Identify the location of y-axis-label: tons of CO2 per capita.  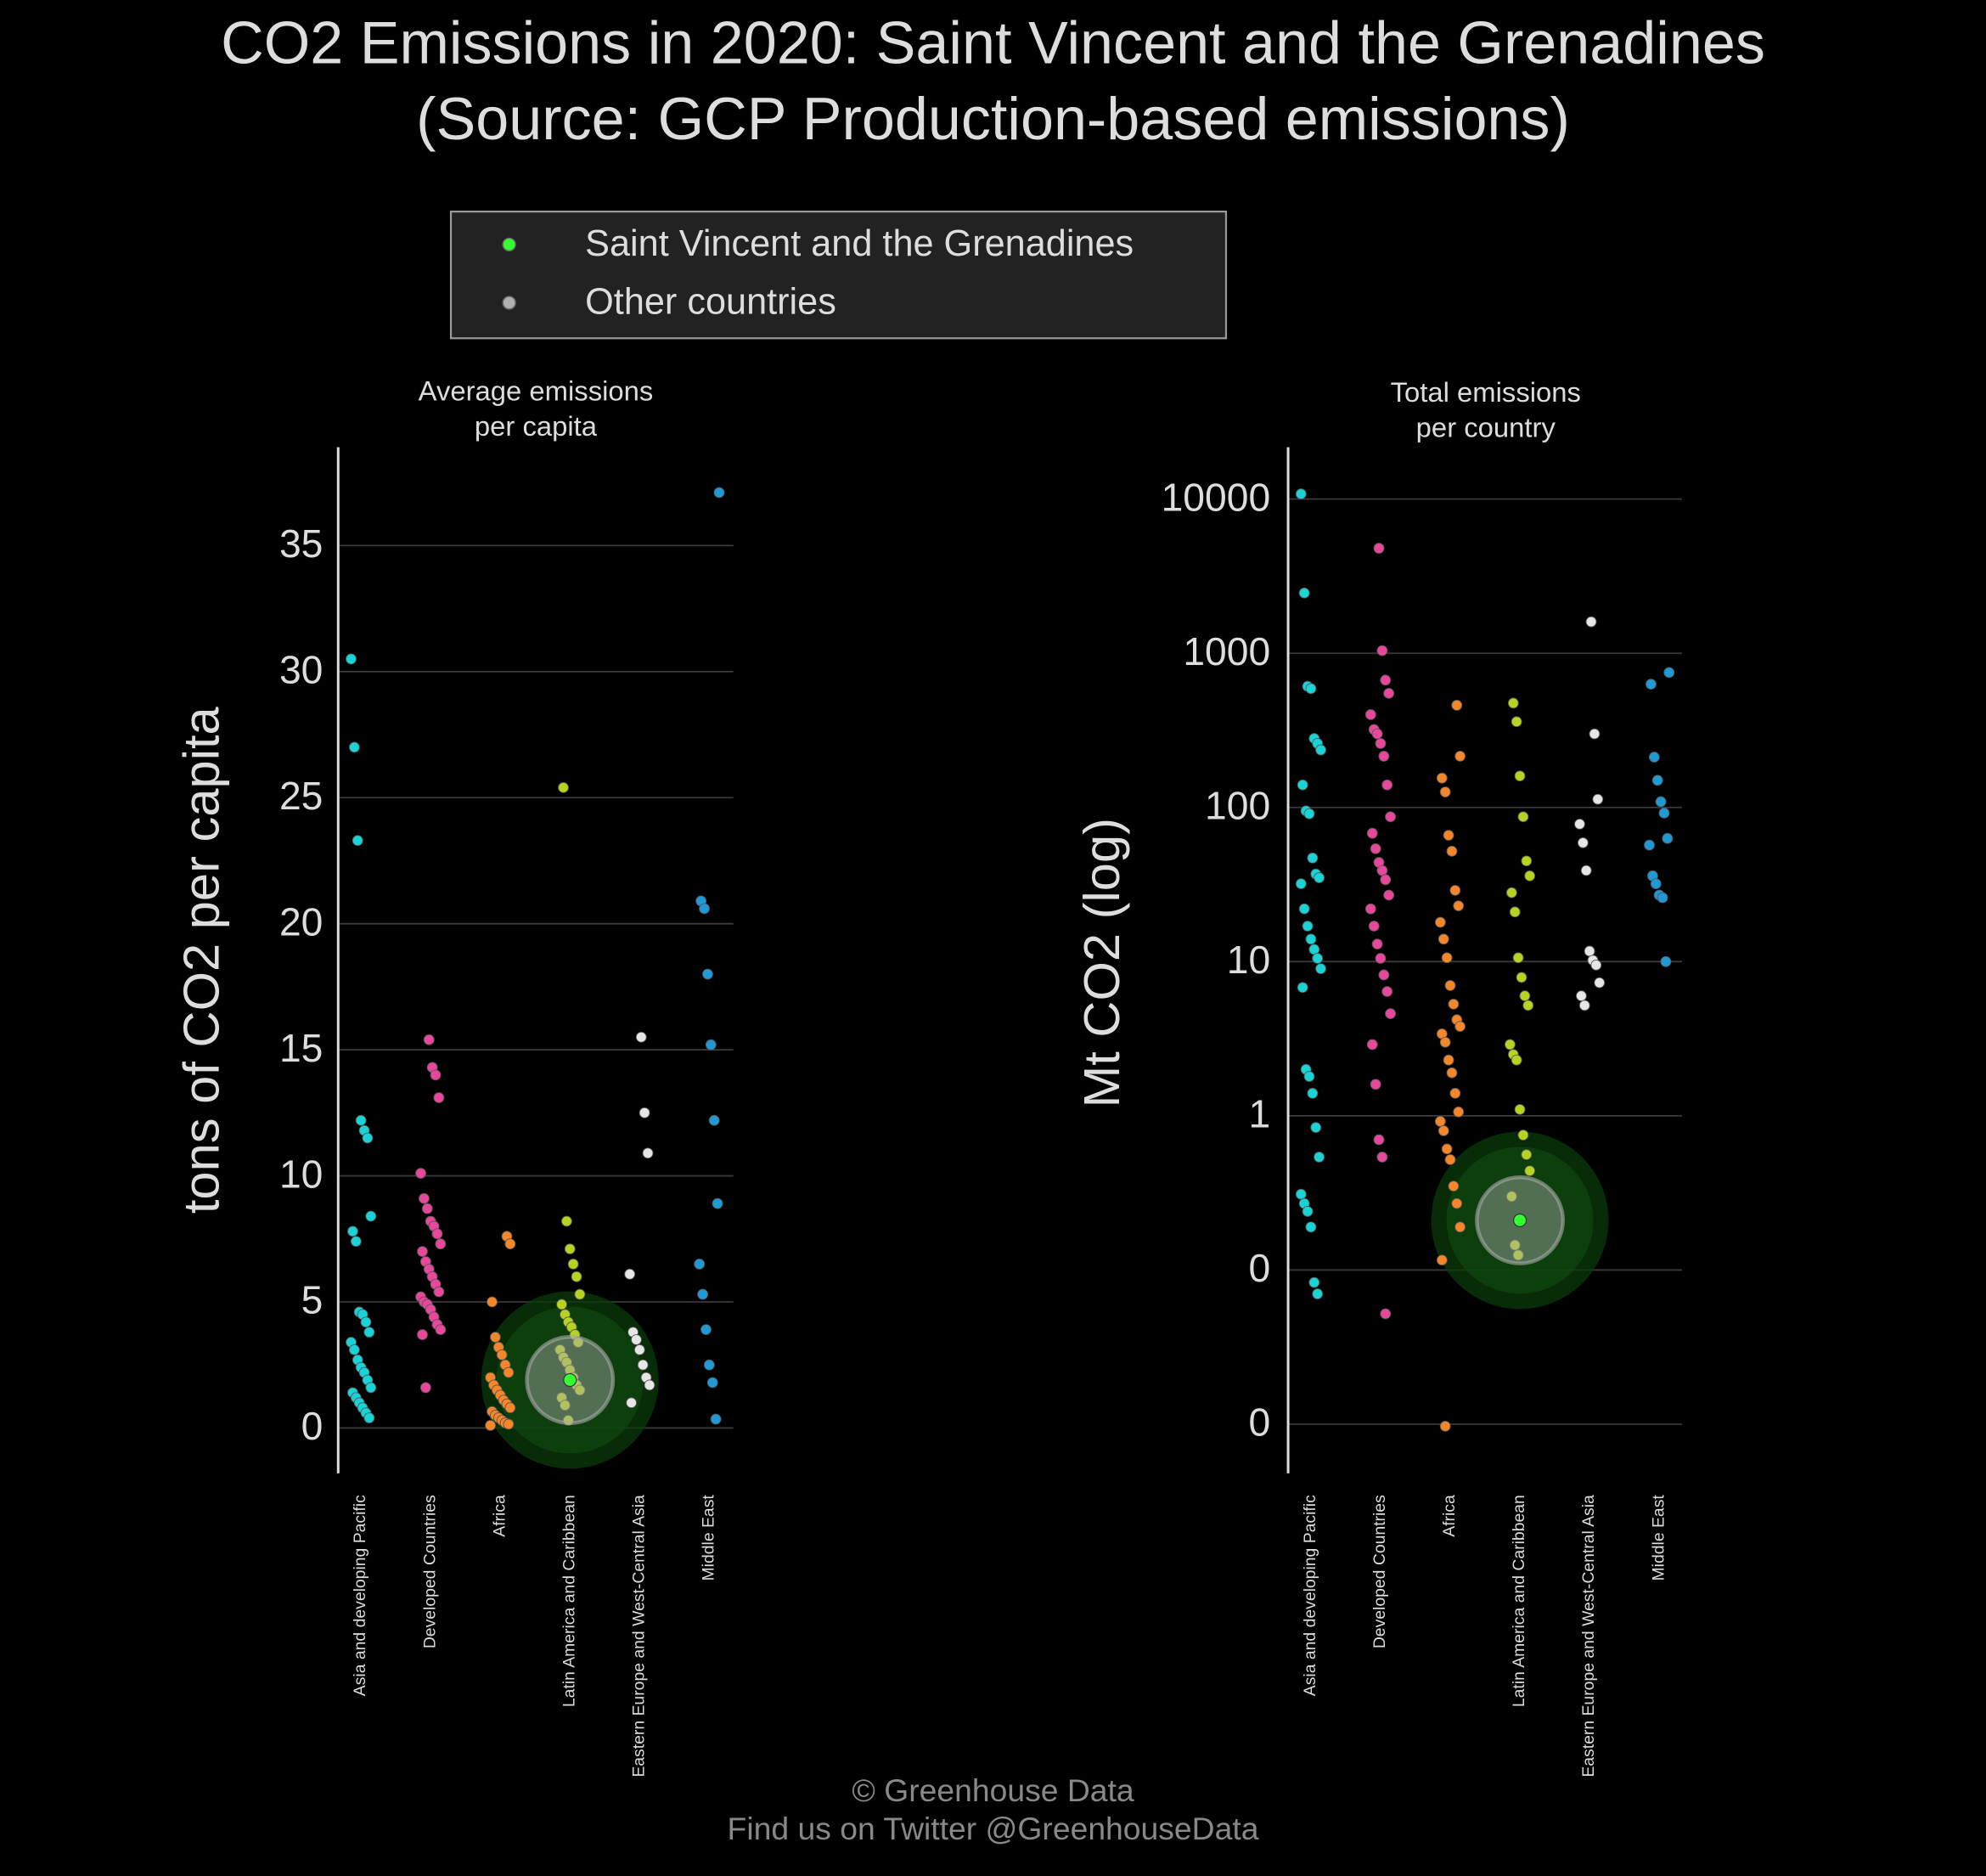
(200, 960).